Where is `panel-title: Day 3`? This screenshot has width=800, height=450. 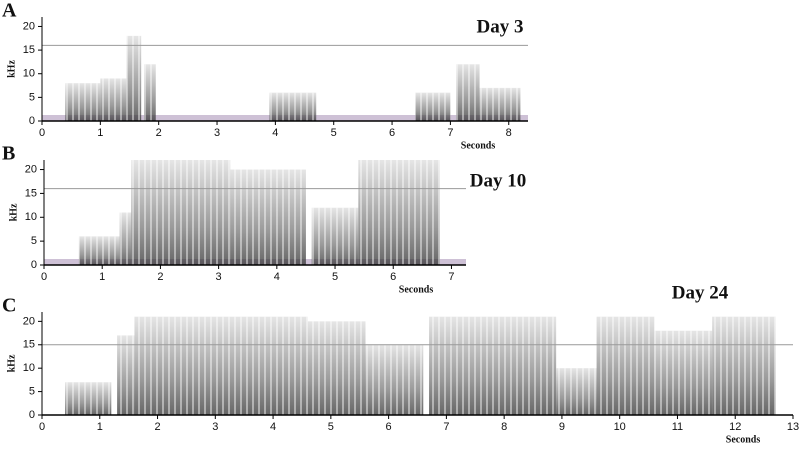 panel-title: Day 3 is located at coordinates (500, 26).